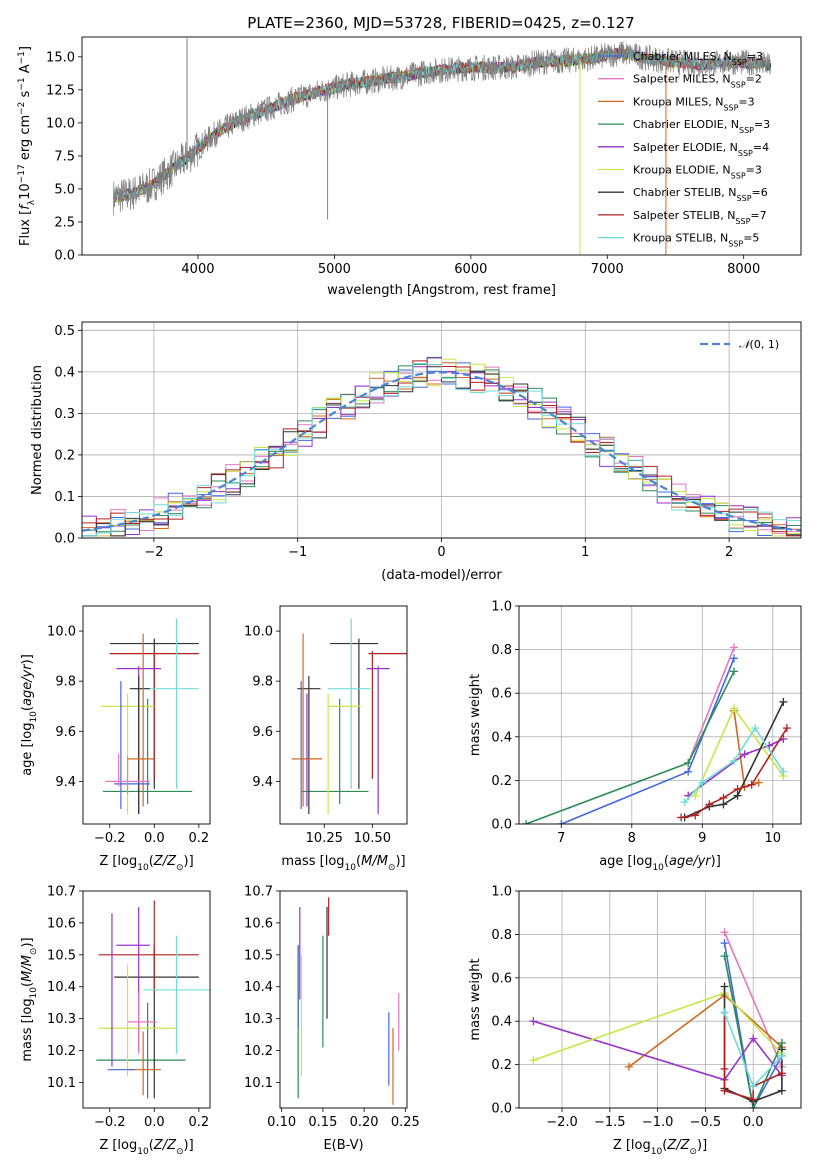 This screenshot has width=819, height=1170. What do you see at coordinates (258, 923) in the screenshot?
I see `y-tick-label: 10.6` at bounding box center [258, 923].